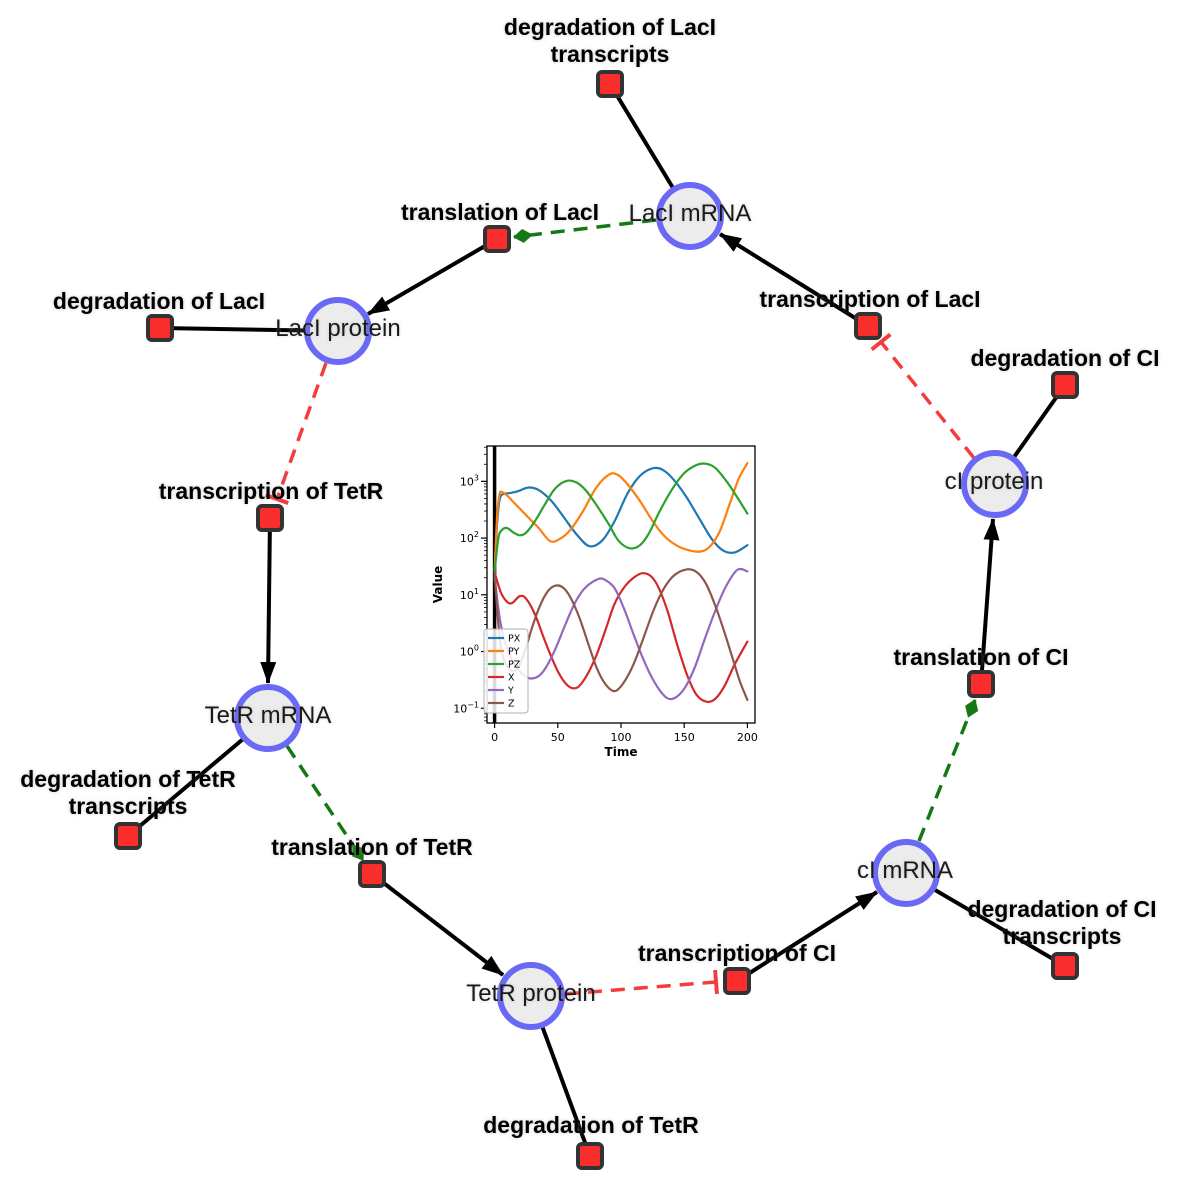  What do you see at coordinates (469, 651) in the screenshot?
I see `y-tick-label: 10⁰` at bounding box center [469, 651].